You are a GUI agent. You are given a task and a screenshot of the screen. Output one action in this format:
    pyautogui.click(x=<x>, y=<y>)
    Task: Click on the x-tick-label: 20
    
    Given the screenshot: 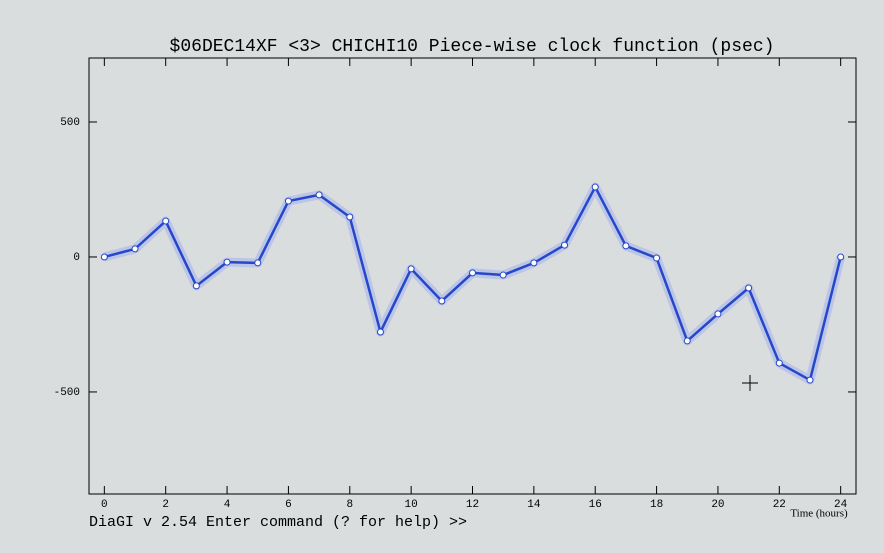 What is the action you would take?
    pyautogui.click(x=717, y=505)
    